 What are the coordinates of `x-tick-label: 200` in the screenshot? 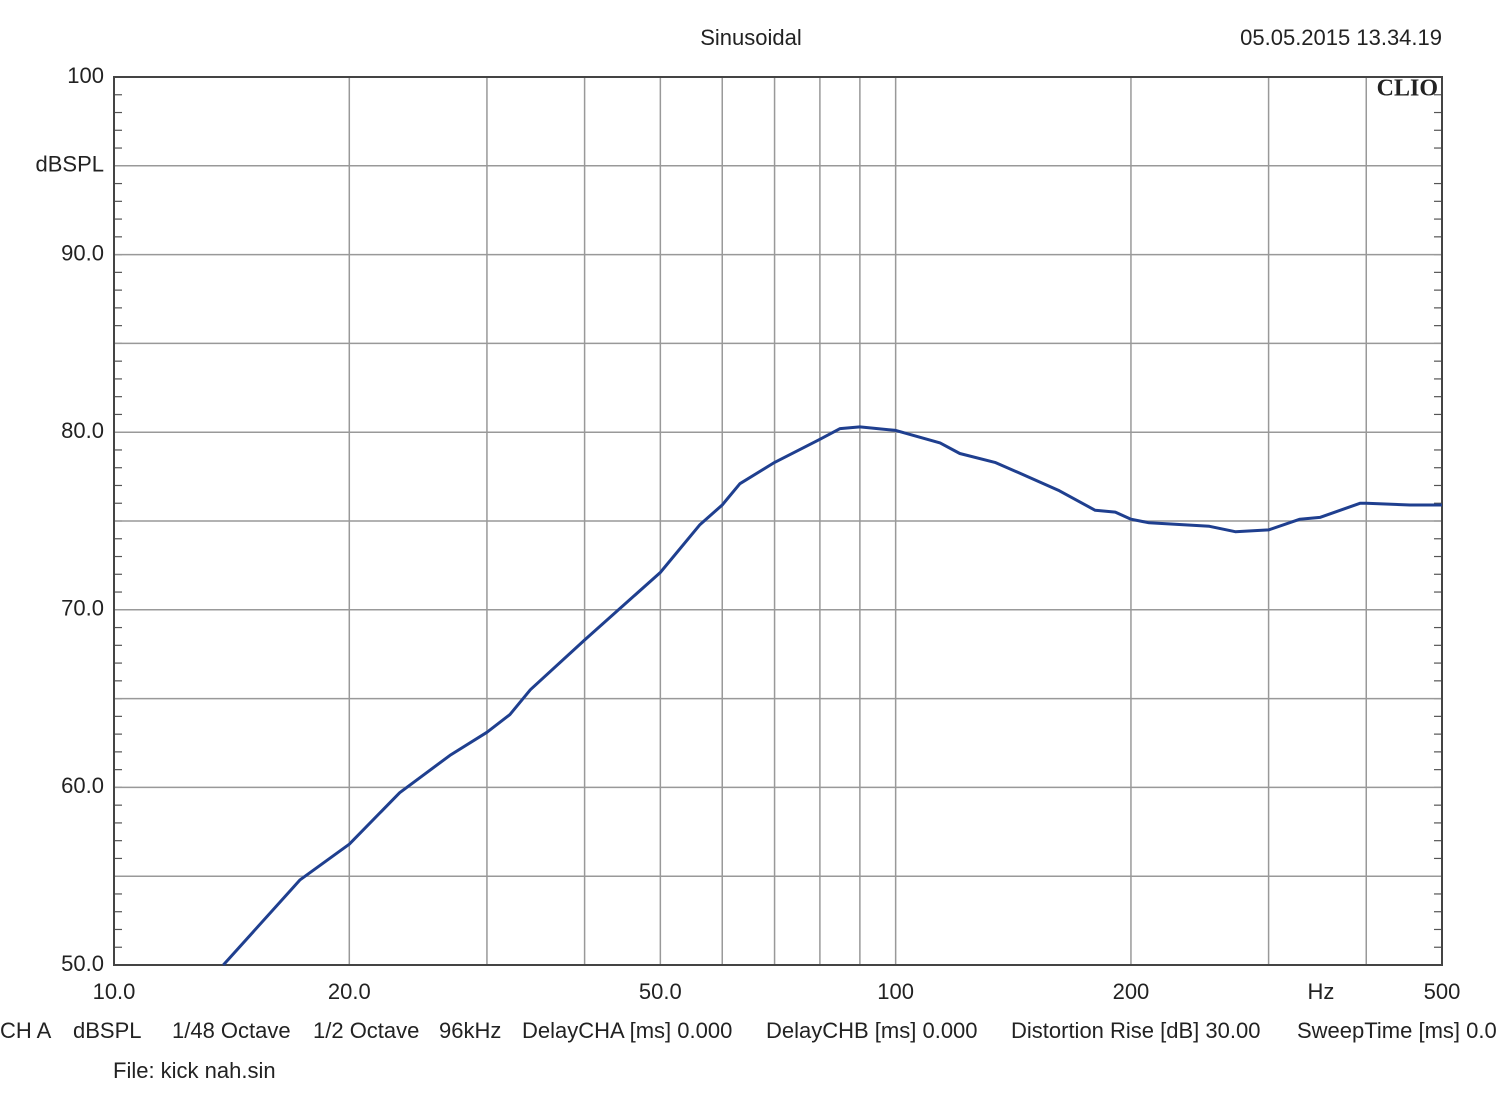 It's located at (1131, 991).